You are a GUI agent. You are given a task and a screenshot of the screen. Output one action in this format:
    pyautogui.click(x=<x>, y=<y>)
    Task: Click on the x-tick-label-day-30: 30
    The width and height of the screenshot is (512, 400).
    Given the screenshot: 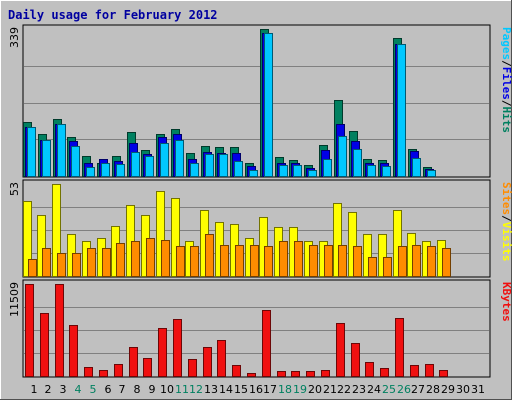 What is the action you would take?
    pyautogui.click(x=463, y=389)
    